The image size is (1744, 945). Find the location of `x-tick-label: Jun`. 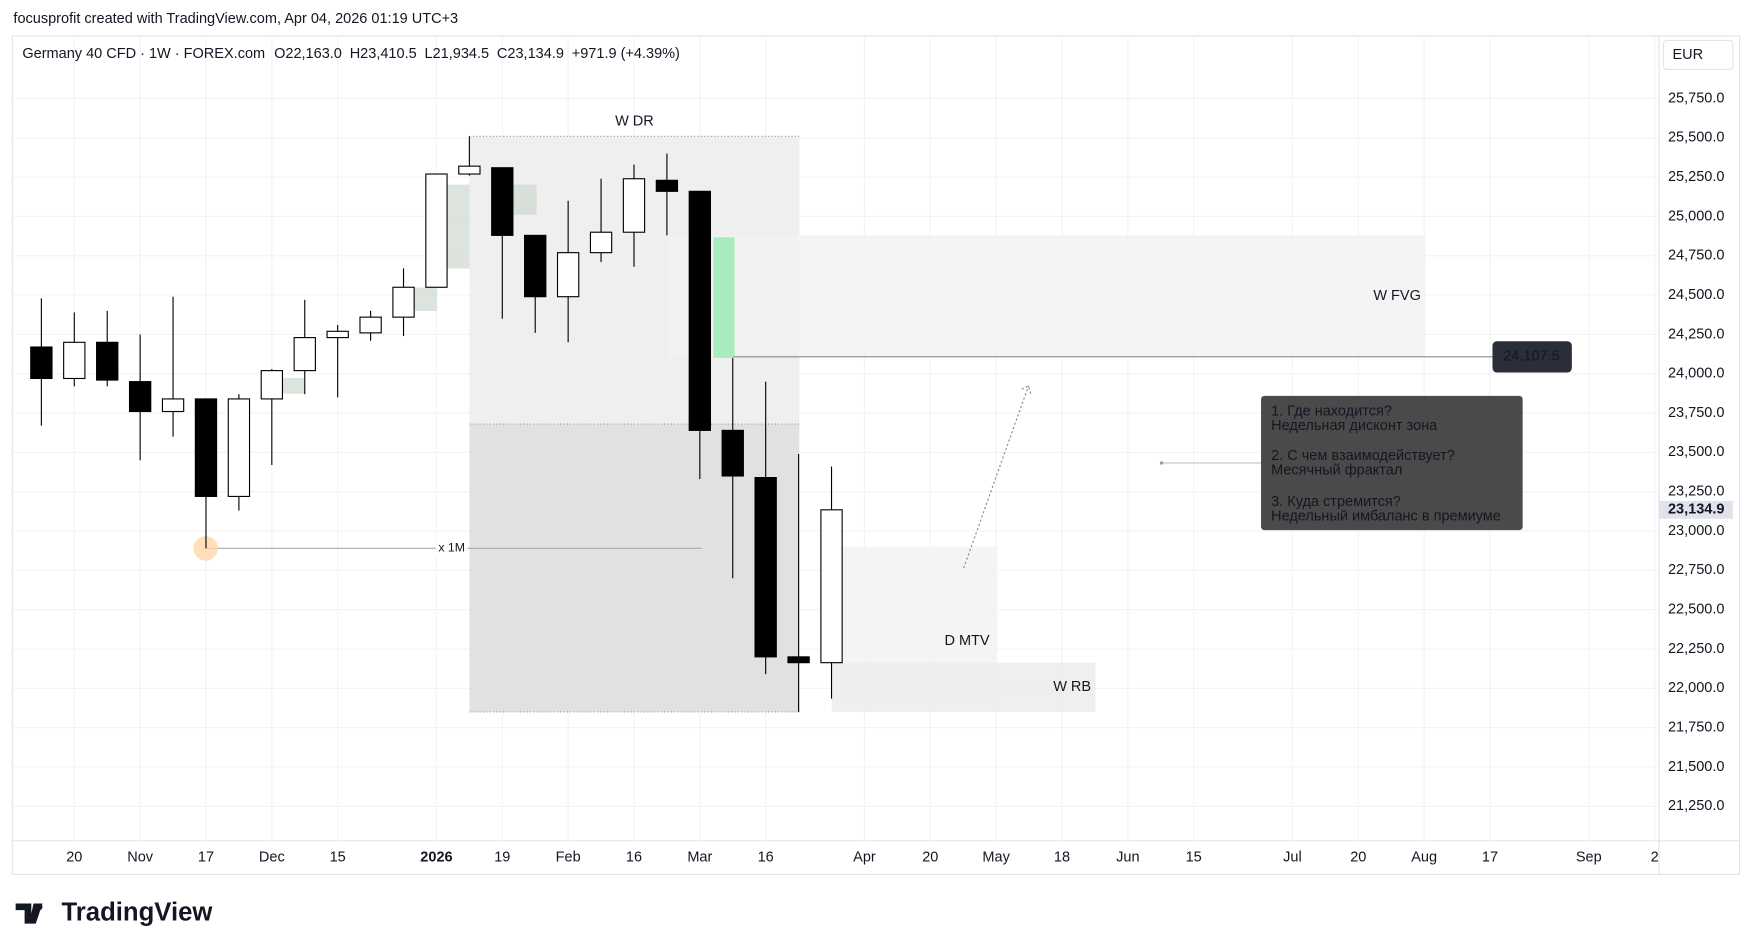

x-tick-label: Jun is located at coordinates (1127, 857).